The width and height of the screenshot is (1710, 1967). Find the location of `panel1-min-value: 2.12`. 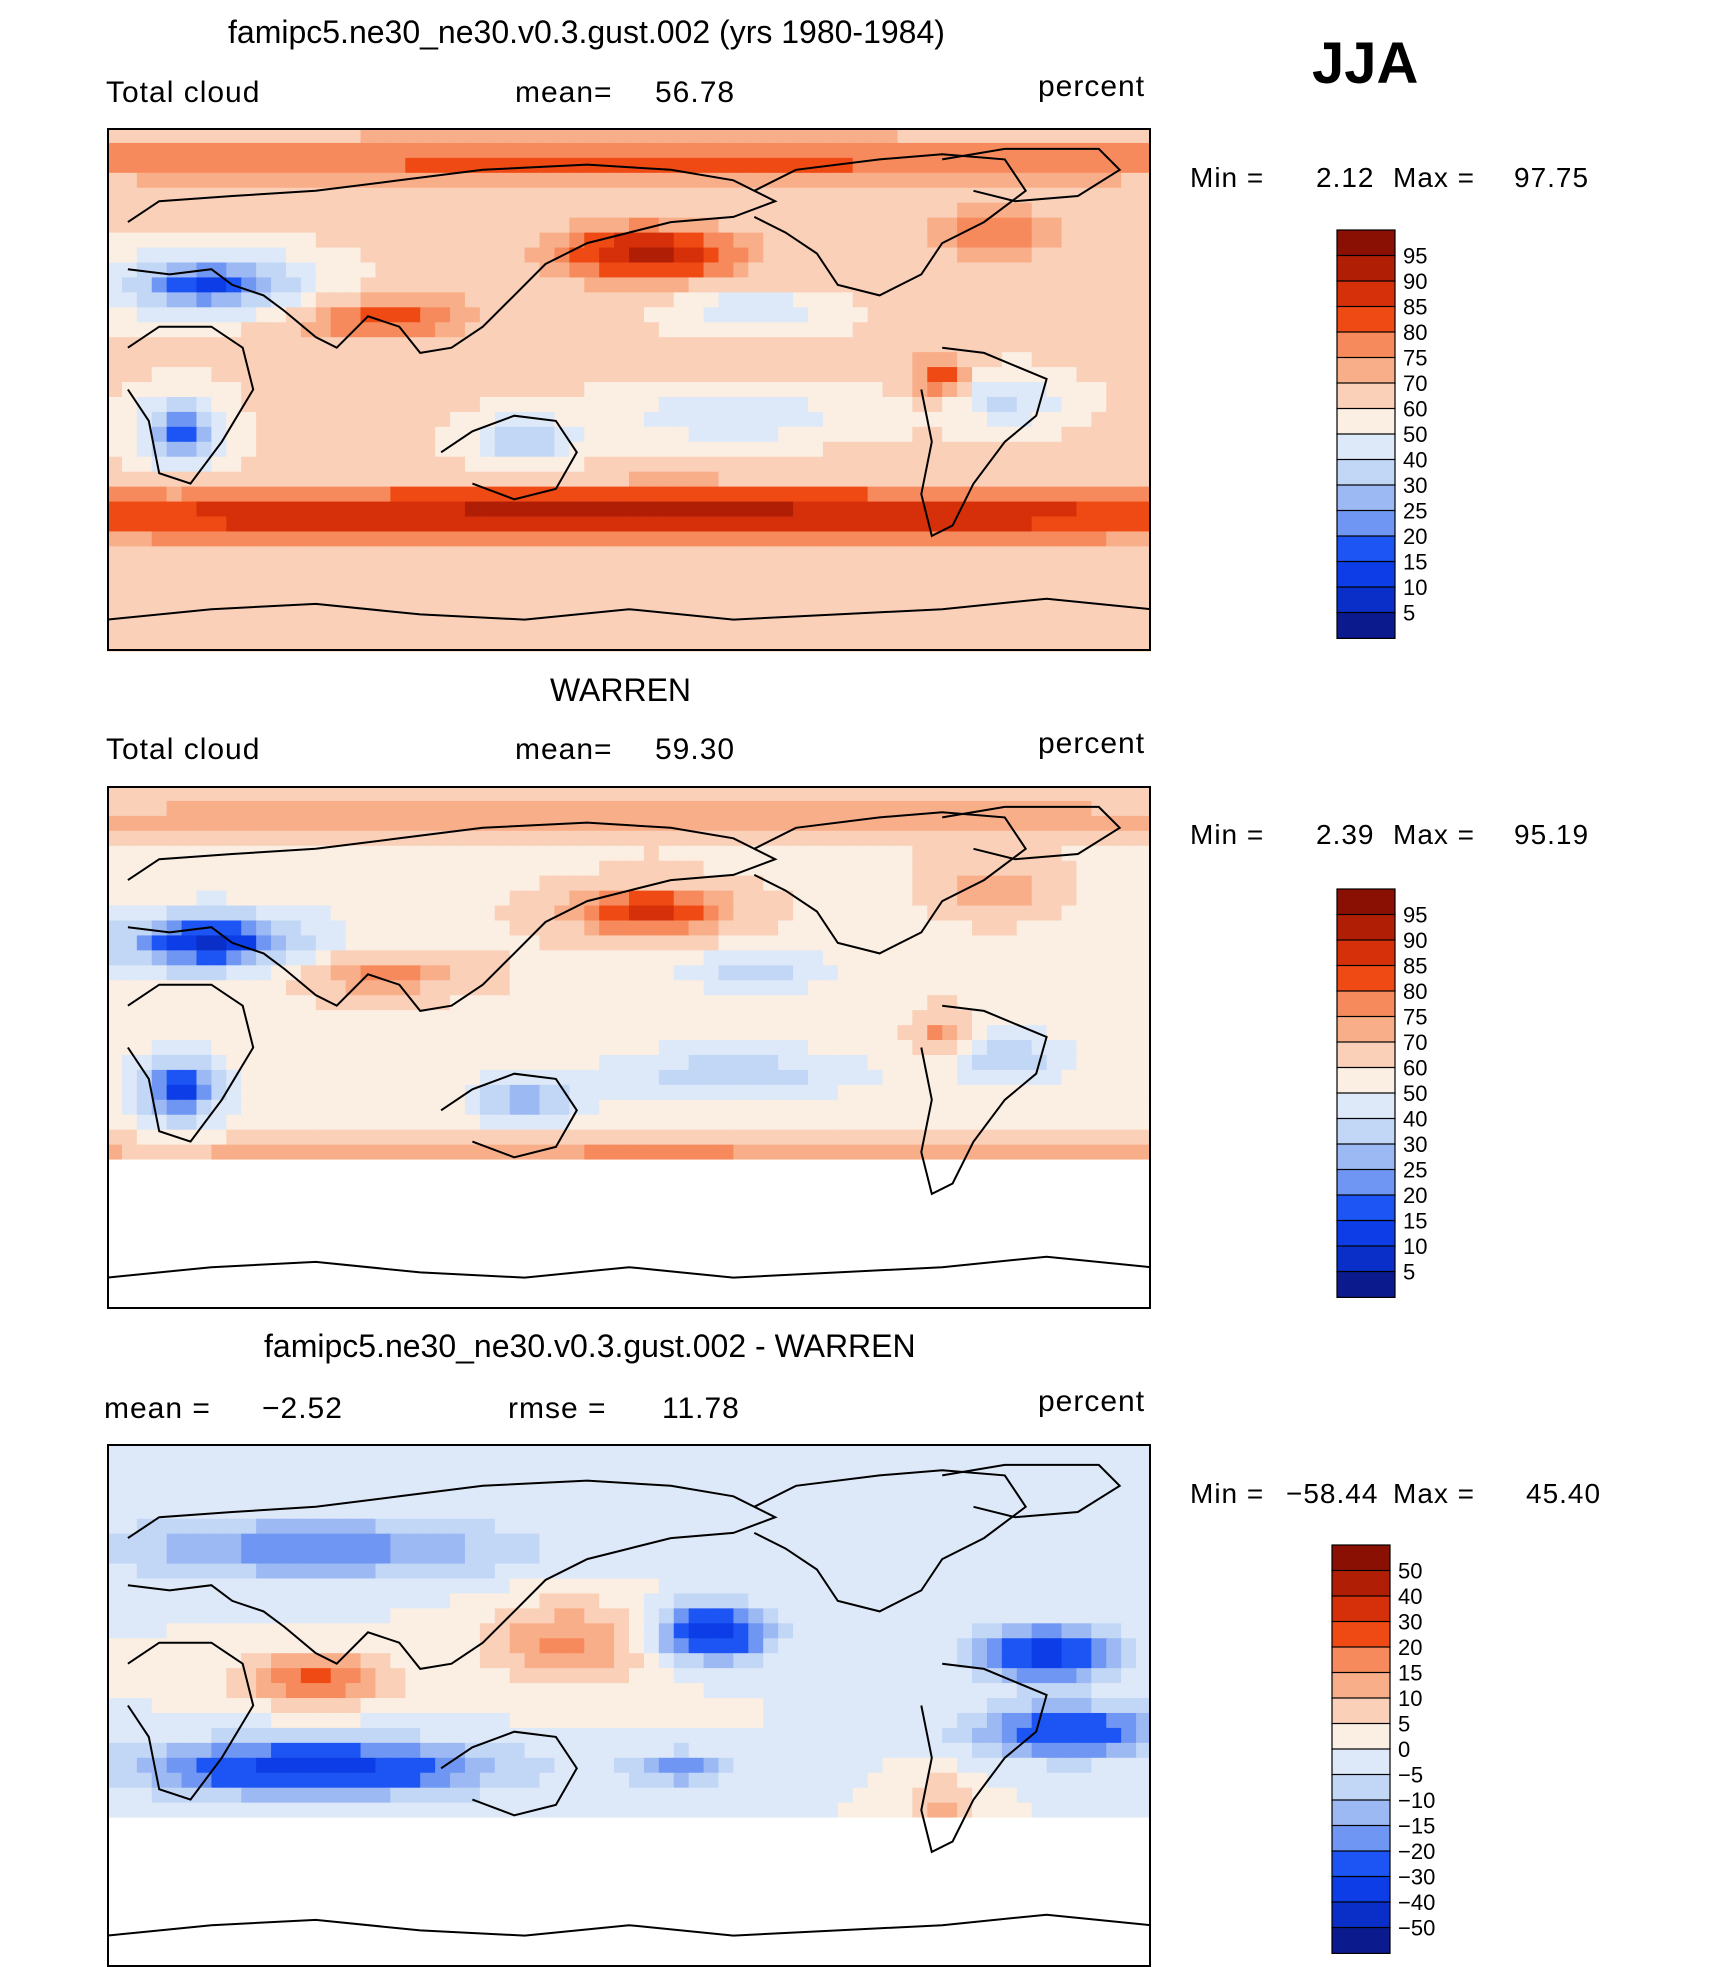

panel1-min-value: 2.12 is located at coordinates (1345, 177).